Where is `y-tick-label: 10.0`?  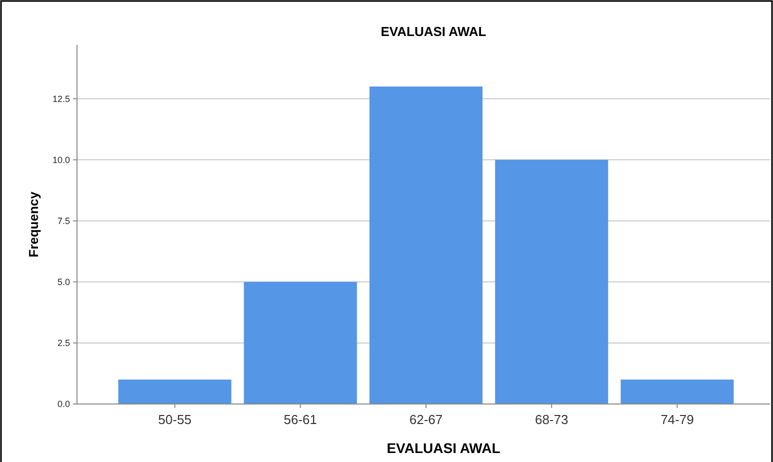 y-tick-label: 10.0 is located at coordinates (61, 159).